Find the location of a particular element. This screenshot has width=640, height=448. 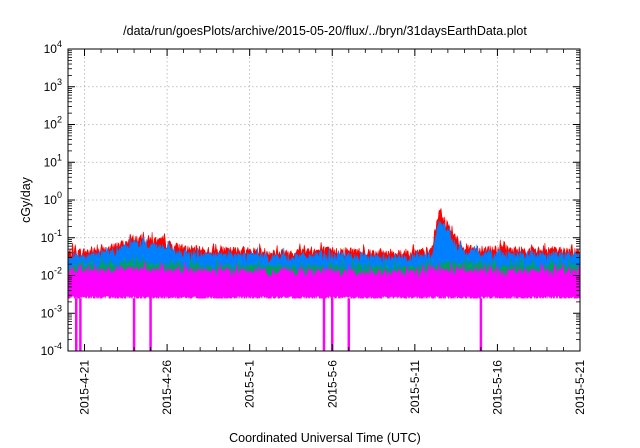

y-tick-label: 10⁰ is located at coordinates (53, 198).